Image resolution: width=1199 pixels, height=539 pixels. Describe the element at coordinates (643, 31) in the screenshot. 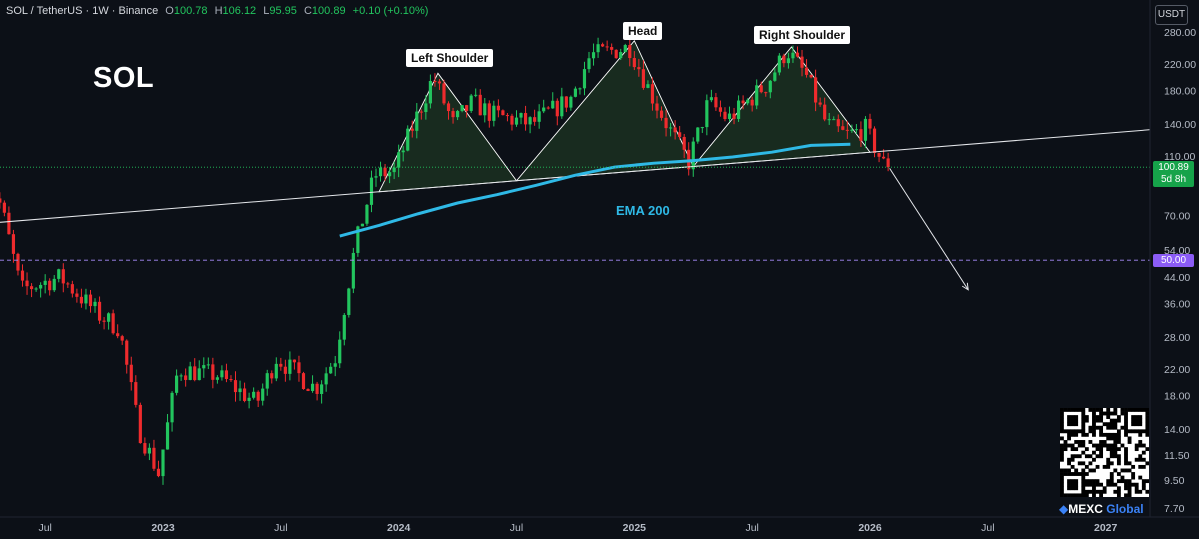

I see `head-label: Head` at that location.